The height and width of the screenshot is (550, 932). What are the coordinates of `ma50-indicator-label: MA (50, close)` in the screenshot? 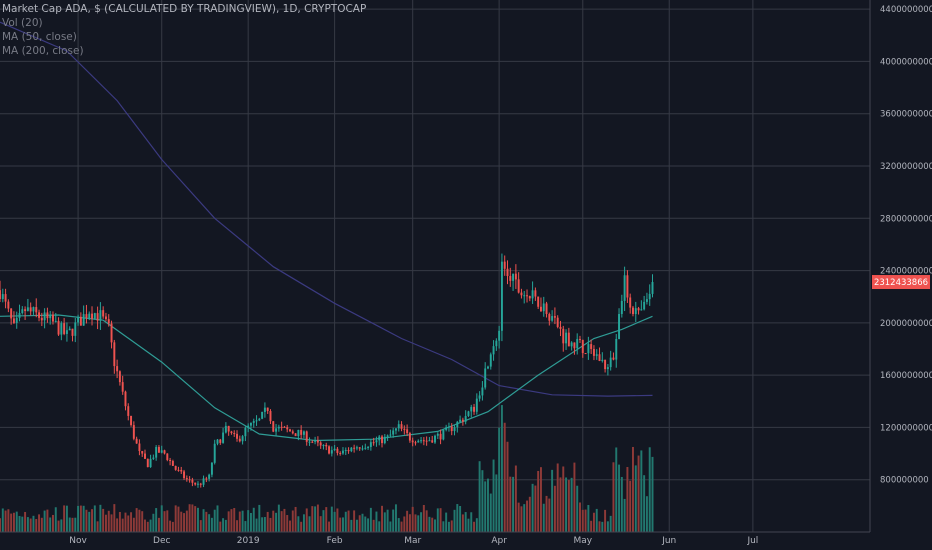 It's located at (39, 37).